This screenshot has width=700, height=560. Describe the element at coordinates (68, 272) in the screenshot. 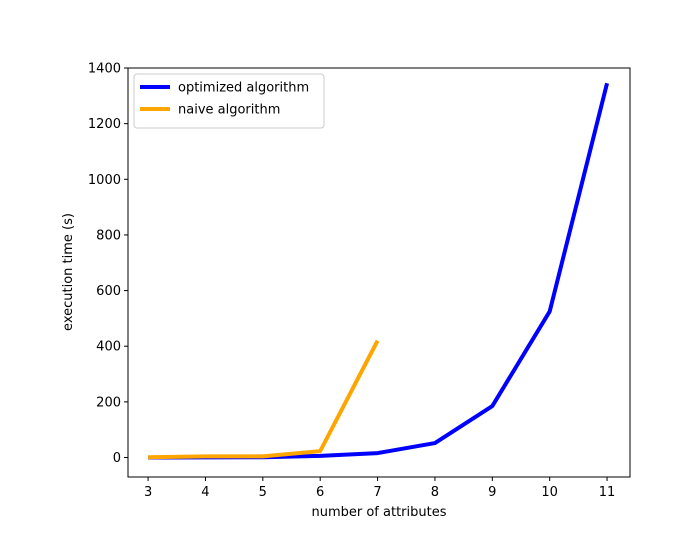

I see `y-axis-label: execution time (s)` at that location.